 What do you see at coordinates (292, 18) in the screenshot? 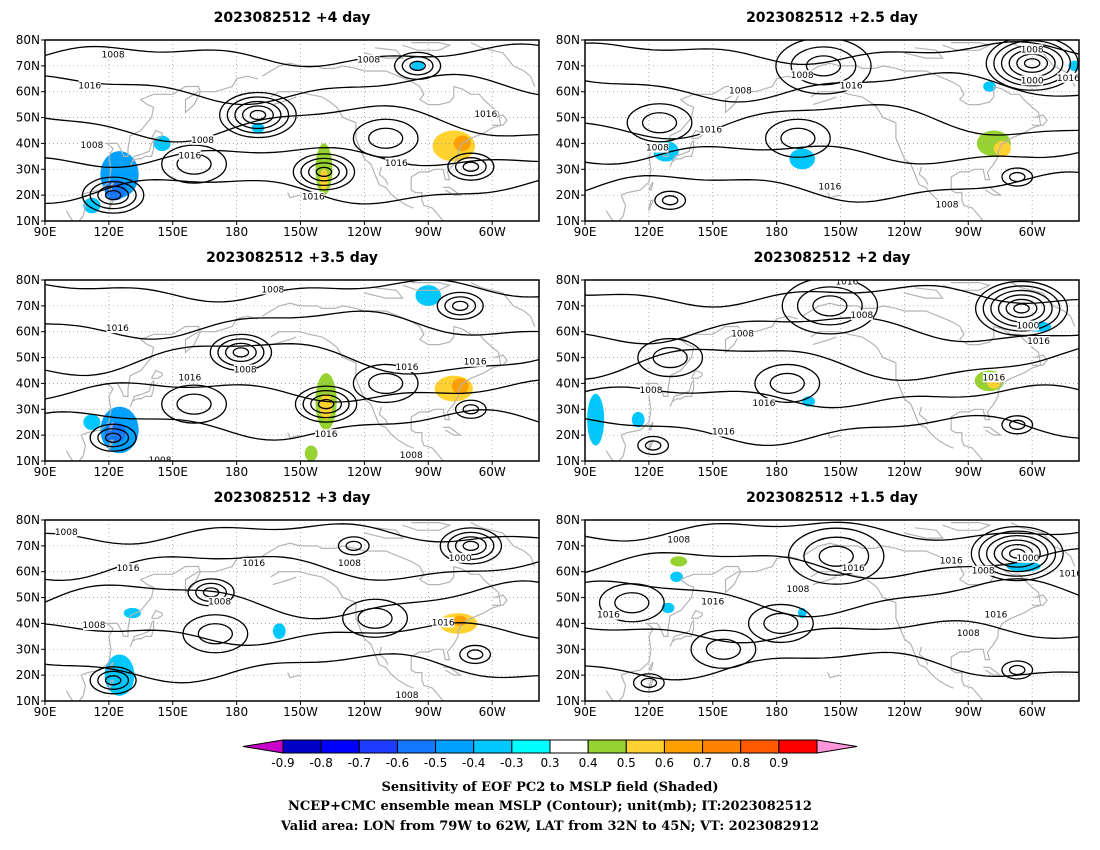
I see `panel-title: 2023082512 +4 day` at bounding box center [292, 18].